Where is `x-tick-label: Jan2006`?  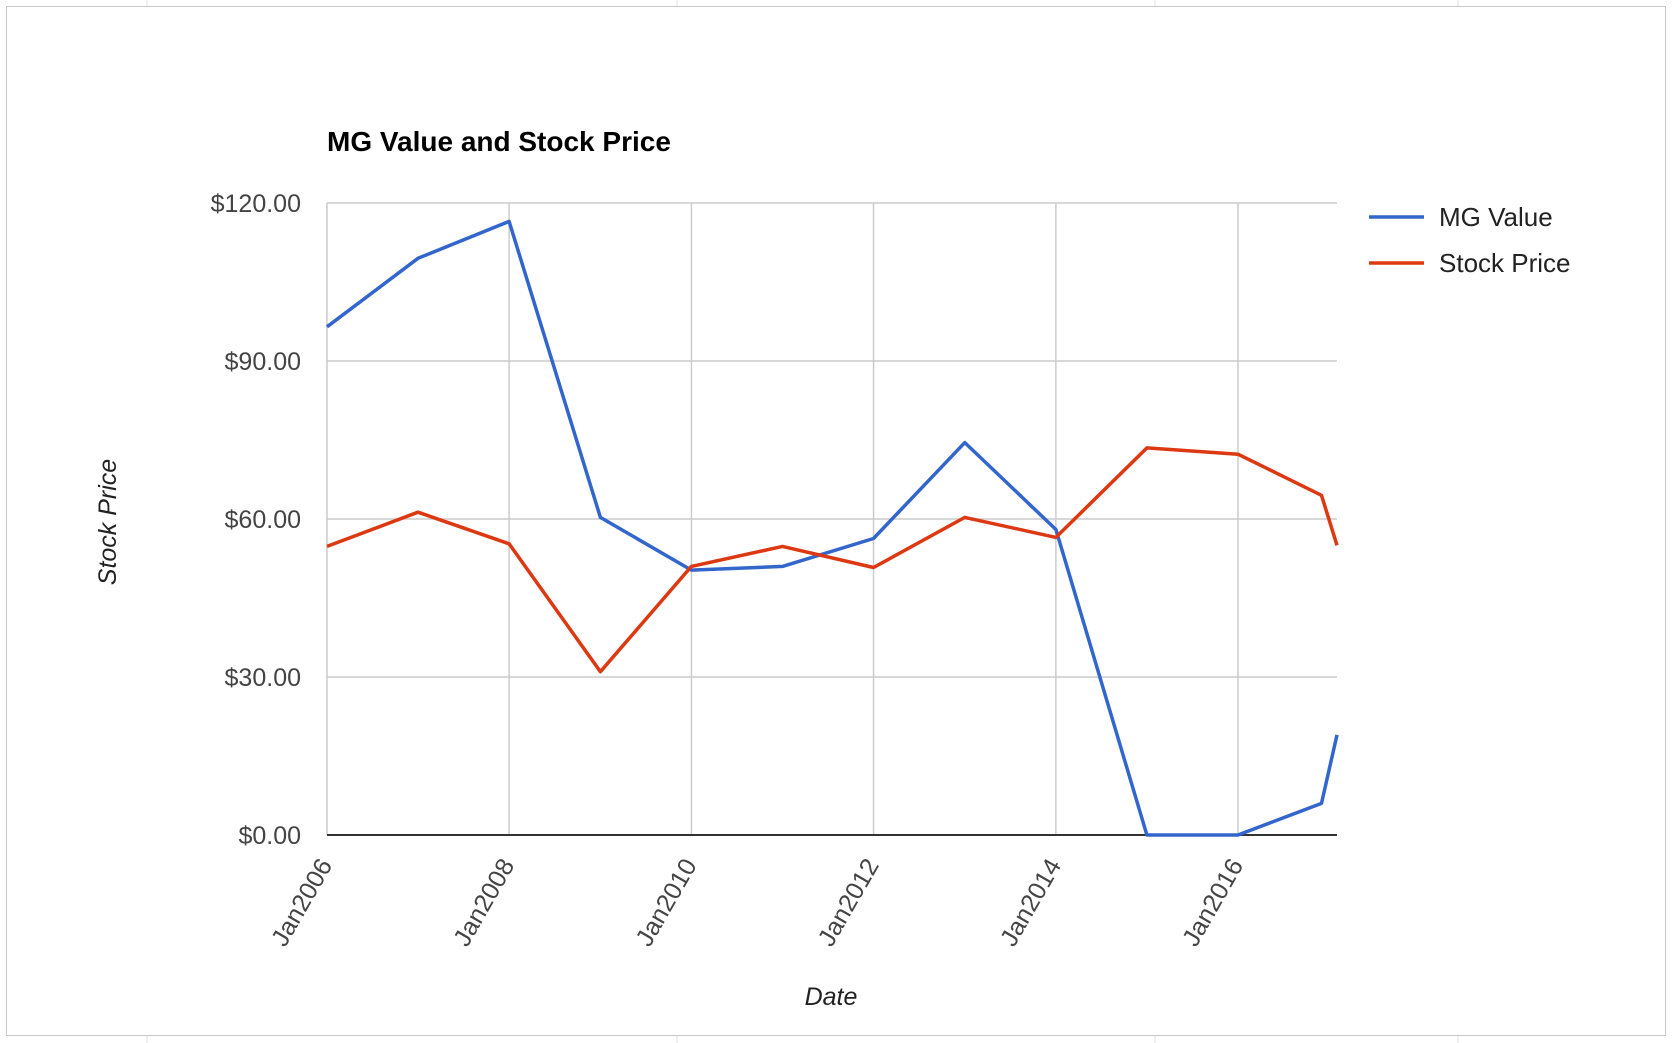
x-tick-label: Jan2006 is located at coordinates (302, 902).